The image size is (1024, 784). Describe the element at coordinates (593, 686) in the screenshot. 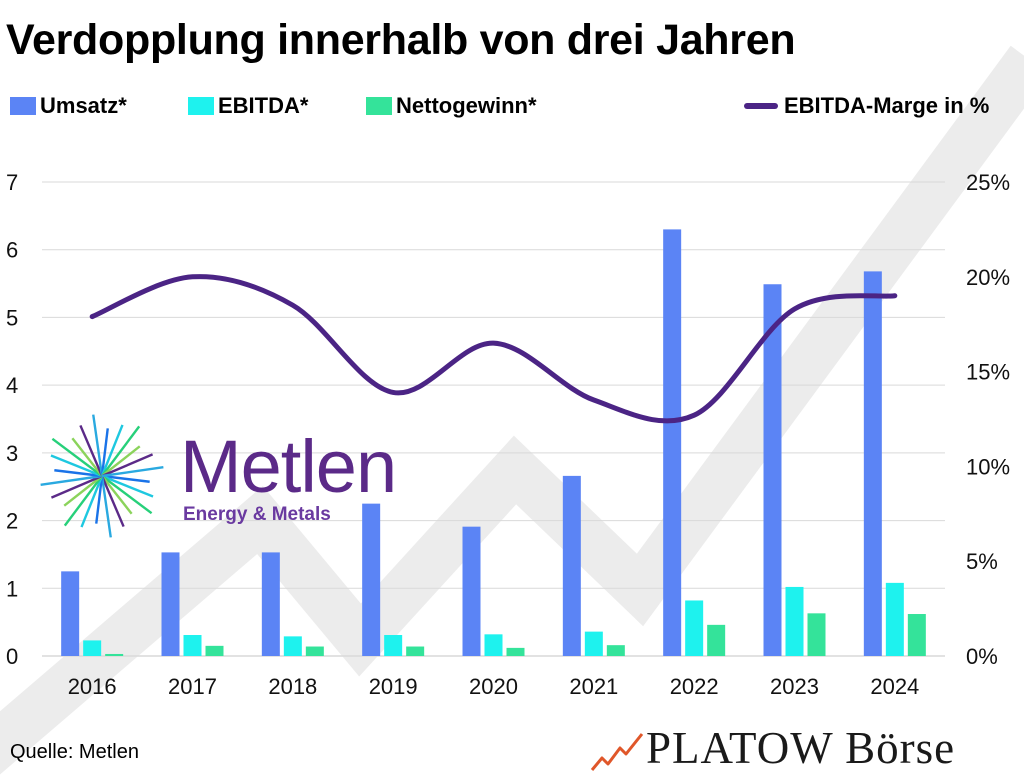

I see `x-tick-label: 2021` at that location.